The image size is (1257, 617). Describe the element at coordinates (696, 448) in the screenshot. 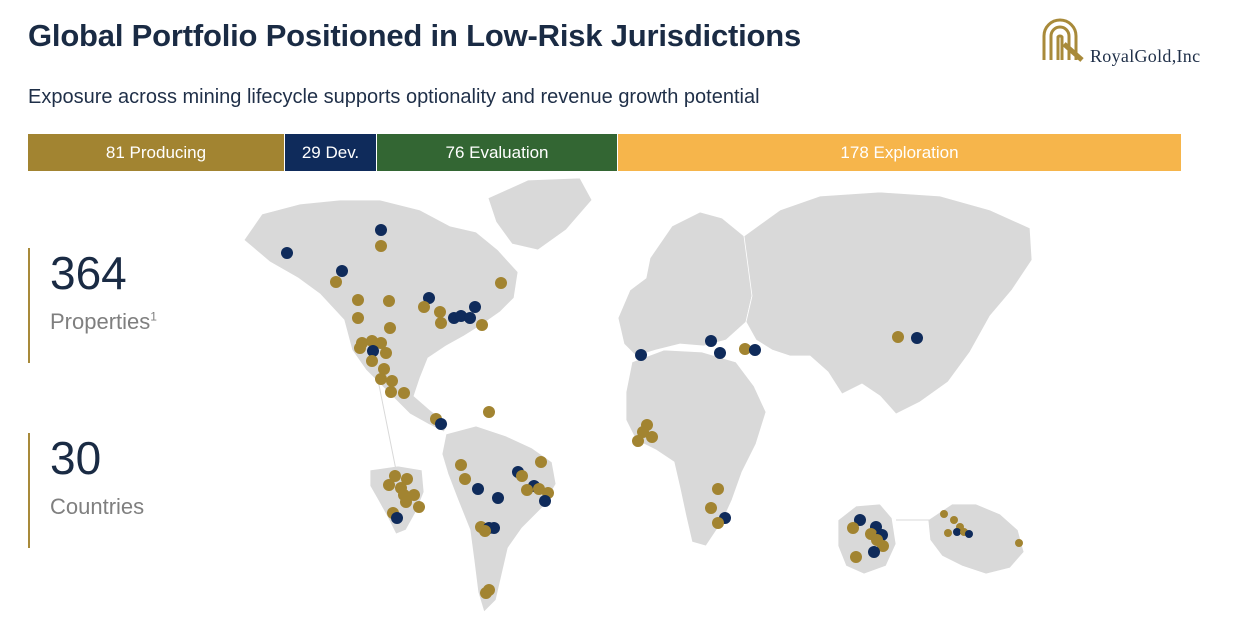

I see `africa` at that location.